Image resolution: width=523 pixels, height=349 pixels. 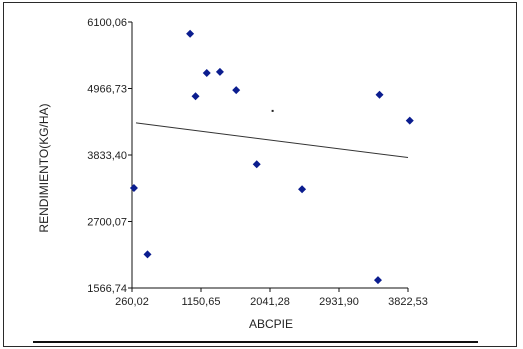 What do you see at coordinates (272, 110) in the screenshot?
I see `mean-point` at bounding box center [272, 110].